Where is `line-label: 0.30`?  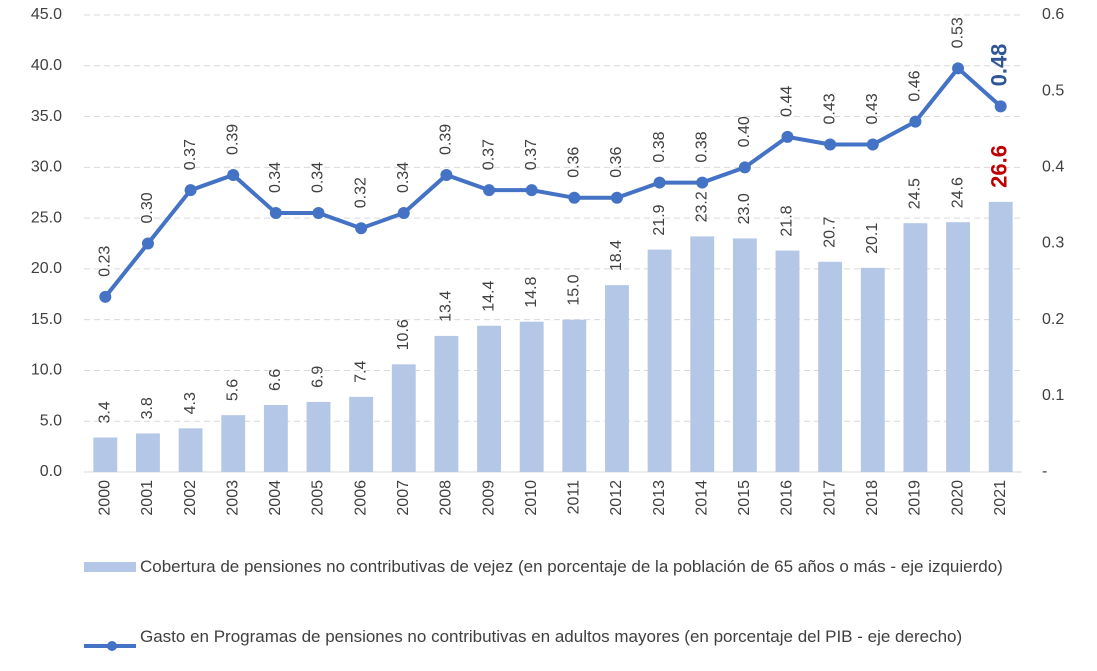 line-label: 0.30 is located at coordinates (147, 207).